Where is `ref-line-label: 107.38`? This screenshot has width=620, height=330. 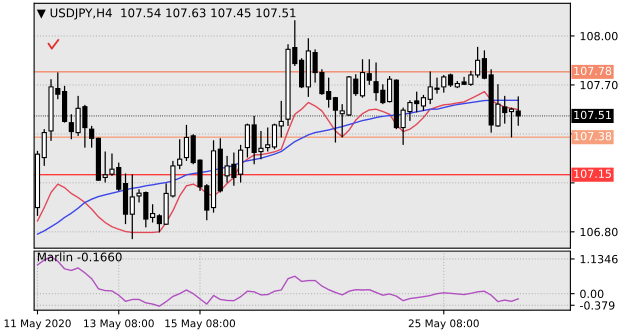 ref-line-label: 107.38 is located at coordinates (593, 136).